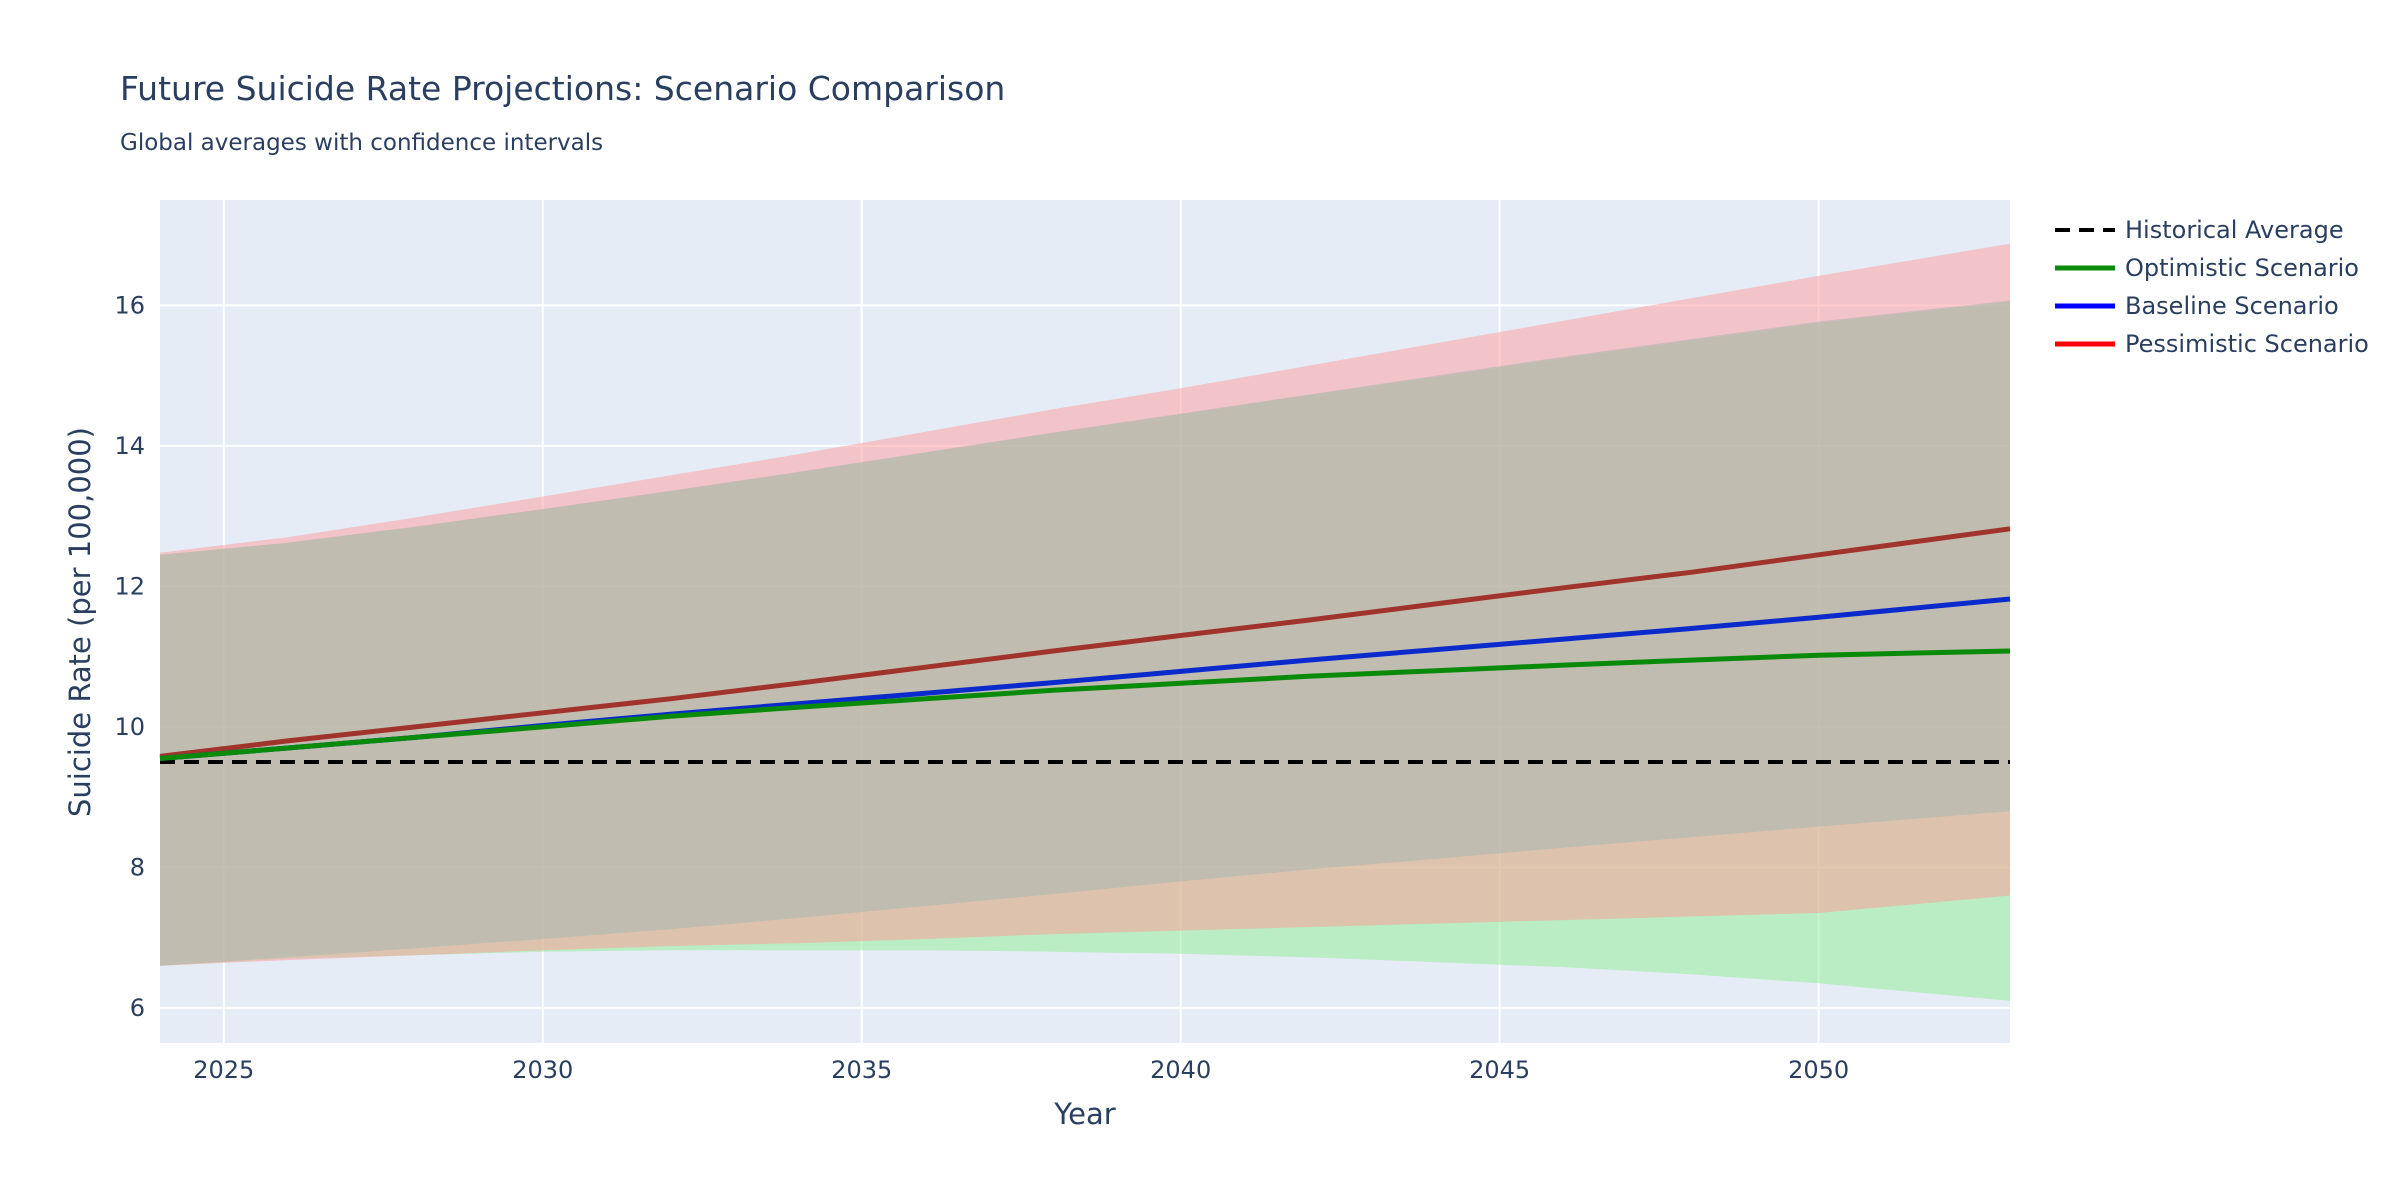 Image resolution: width=2400 pixels, height=1200 pixels. What do you see at coordinates (129, 586) in the screenshot?
I see `y-tick-label-12: 12` at bounding box center [129, 586].